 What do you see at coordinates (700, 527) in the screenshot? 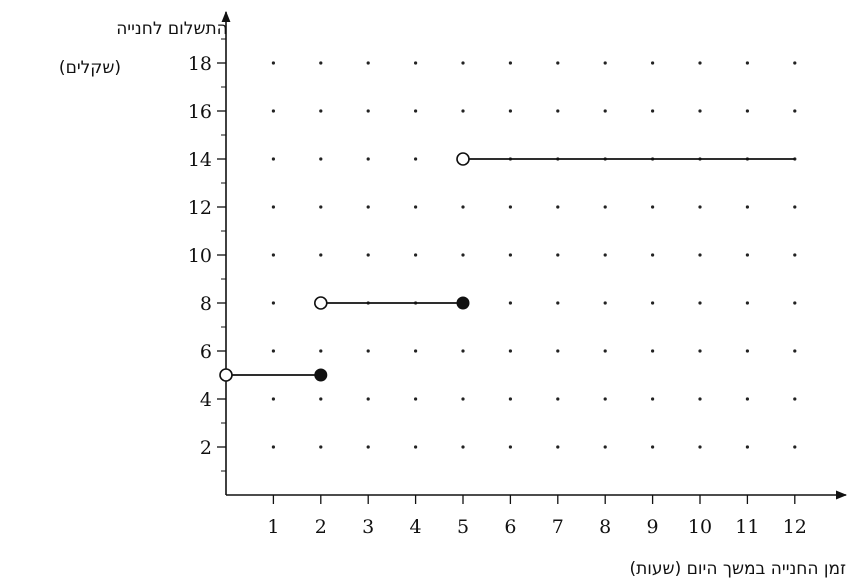
I see `x-tick-label: 10` at bounding box center [700, 527].